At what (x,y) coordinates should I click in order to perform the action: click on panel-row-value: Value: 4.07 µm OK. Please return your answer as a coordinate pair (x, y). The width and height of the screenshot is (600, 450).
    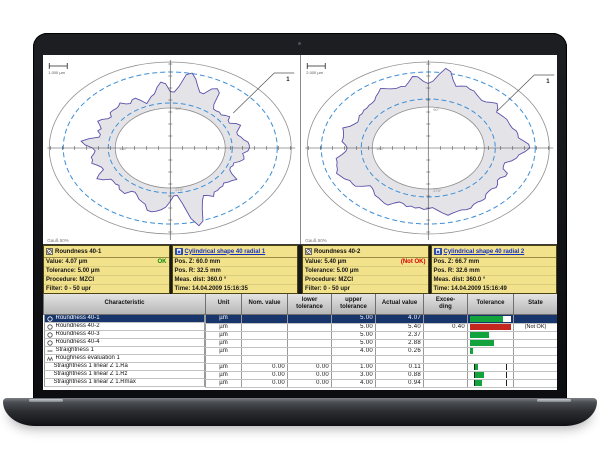
    Looking at the image, I should click on (106, 263).